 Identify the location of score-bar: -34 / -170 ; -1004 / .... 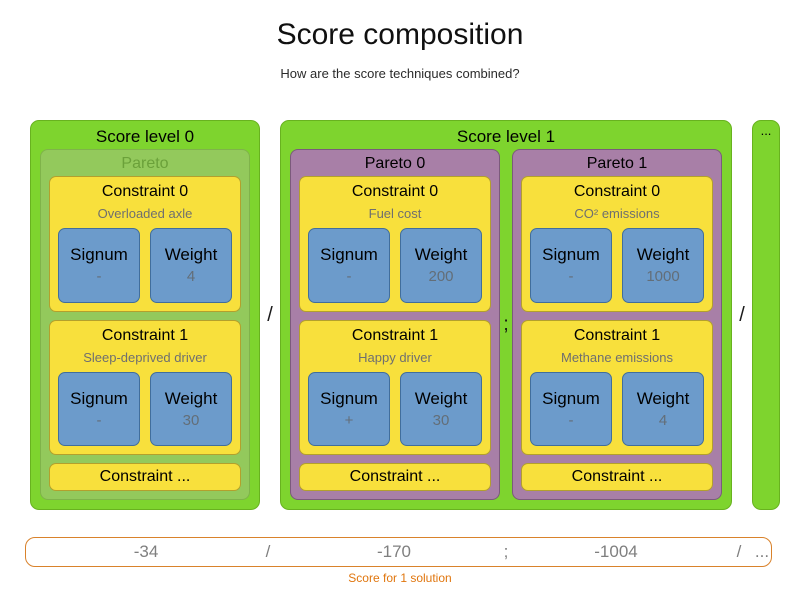
(398, 552).